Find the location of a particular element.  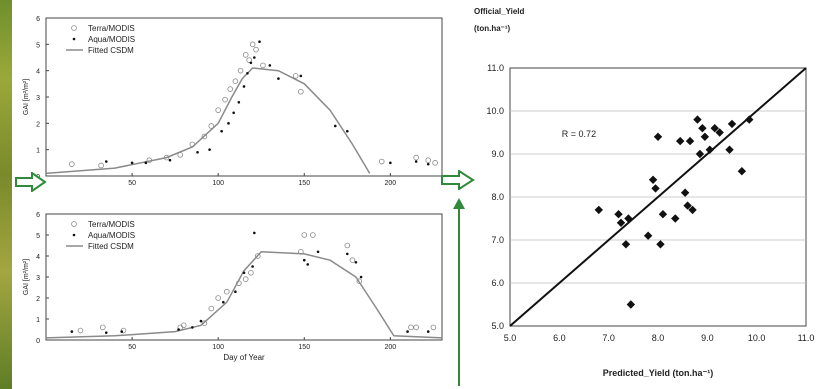

x-tick-label: 7.0 is located at coordinates (608, 338).